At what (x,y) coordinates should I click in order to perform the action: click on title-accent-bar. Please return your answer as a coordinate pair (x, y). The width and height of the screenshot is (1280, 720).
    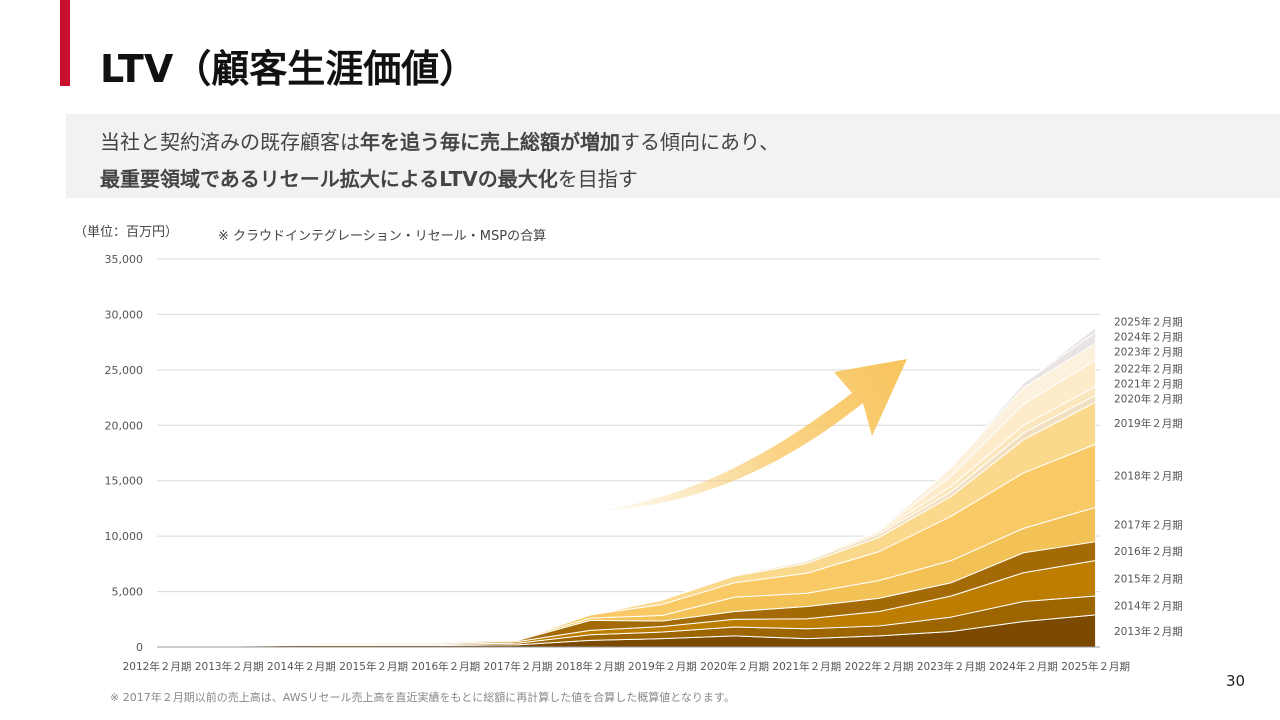
    Looking at the image, I should click on (65, 43).